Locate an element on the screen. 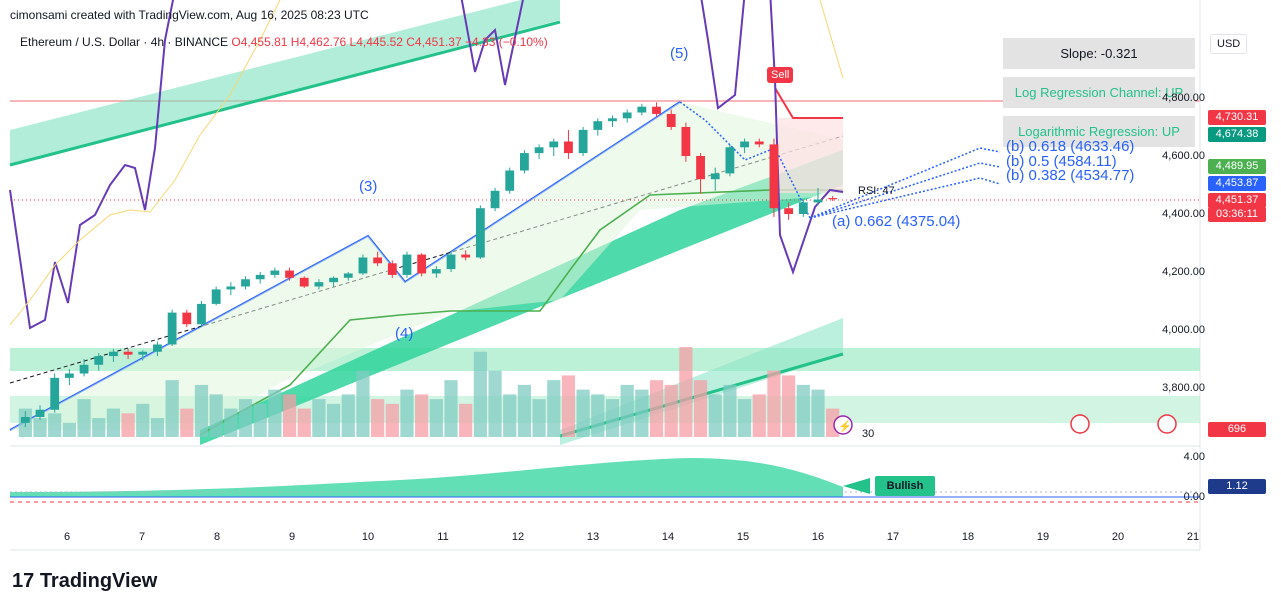 The image size is (1281, 611). time-tick-11: 11 is located at coordinates (443, 537).